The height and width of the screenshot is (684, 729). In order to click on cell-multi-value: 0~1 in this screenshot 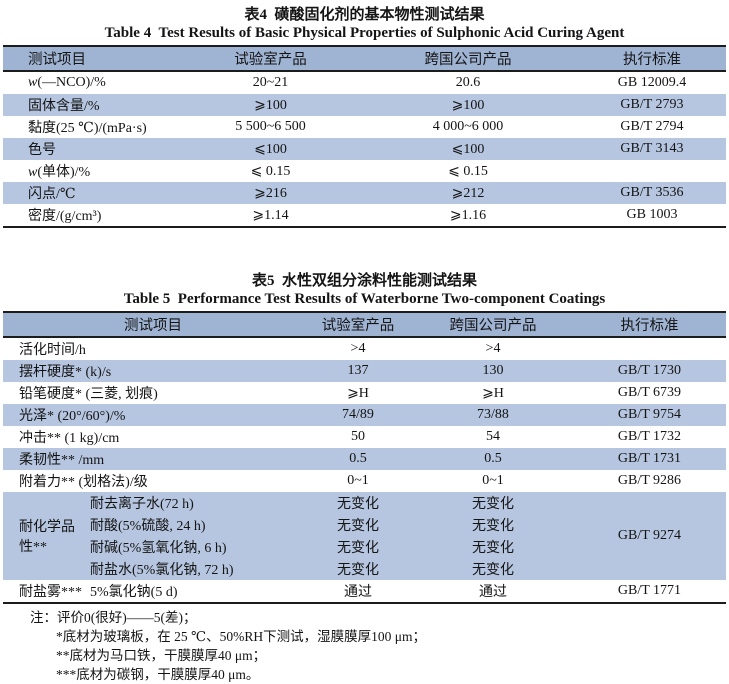, I will do `click(493, 480)`.